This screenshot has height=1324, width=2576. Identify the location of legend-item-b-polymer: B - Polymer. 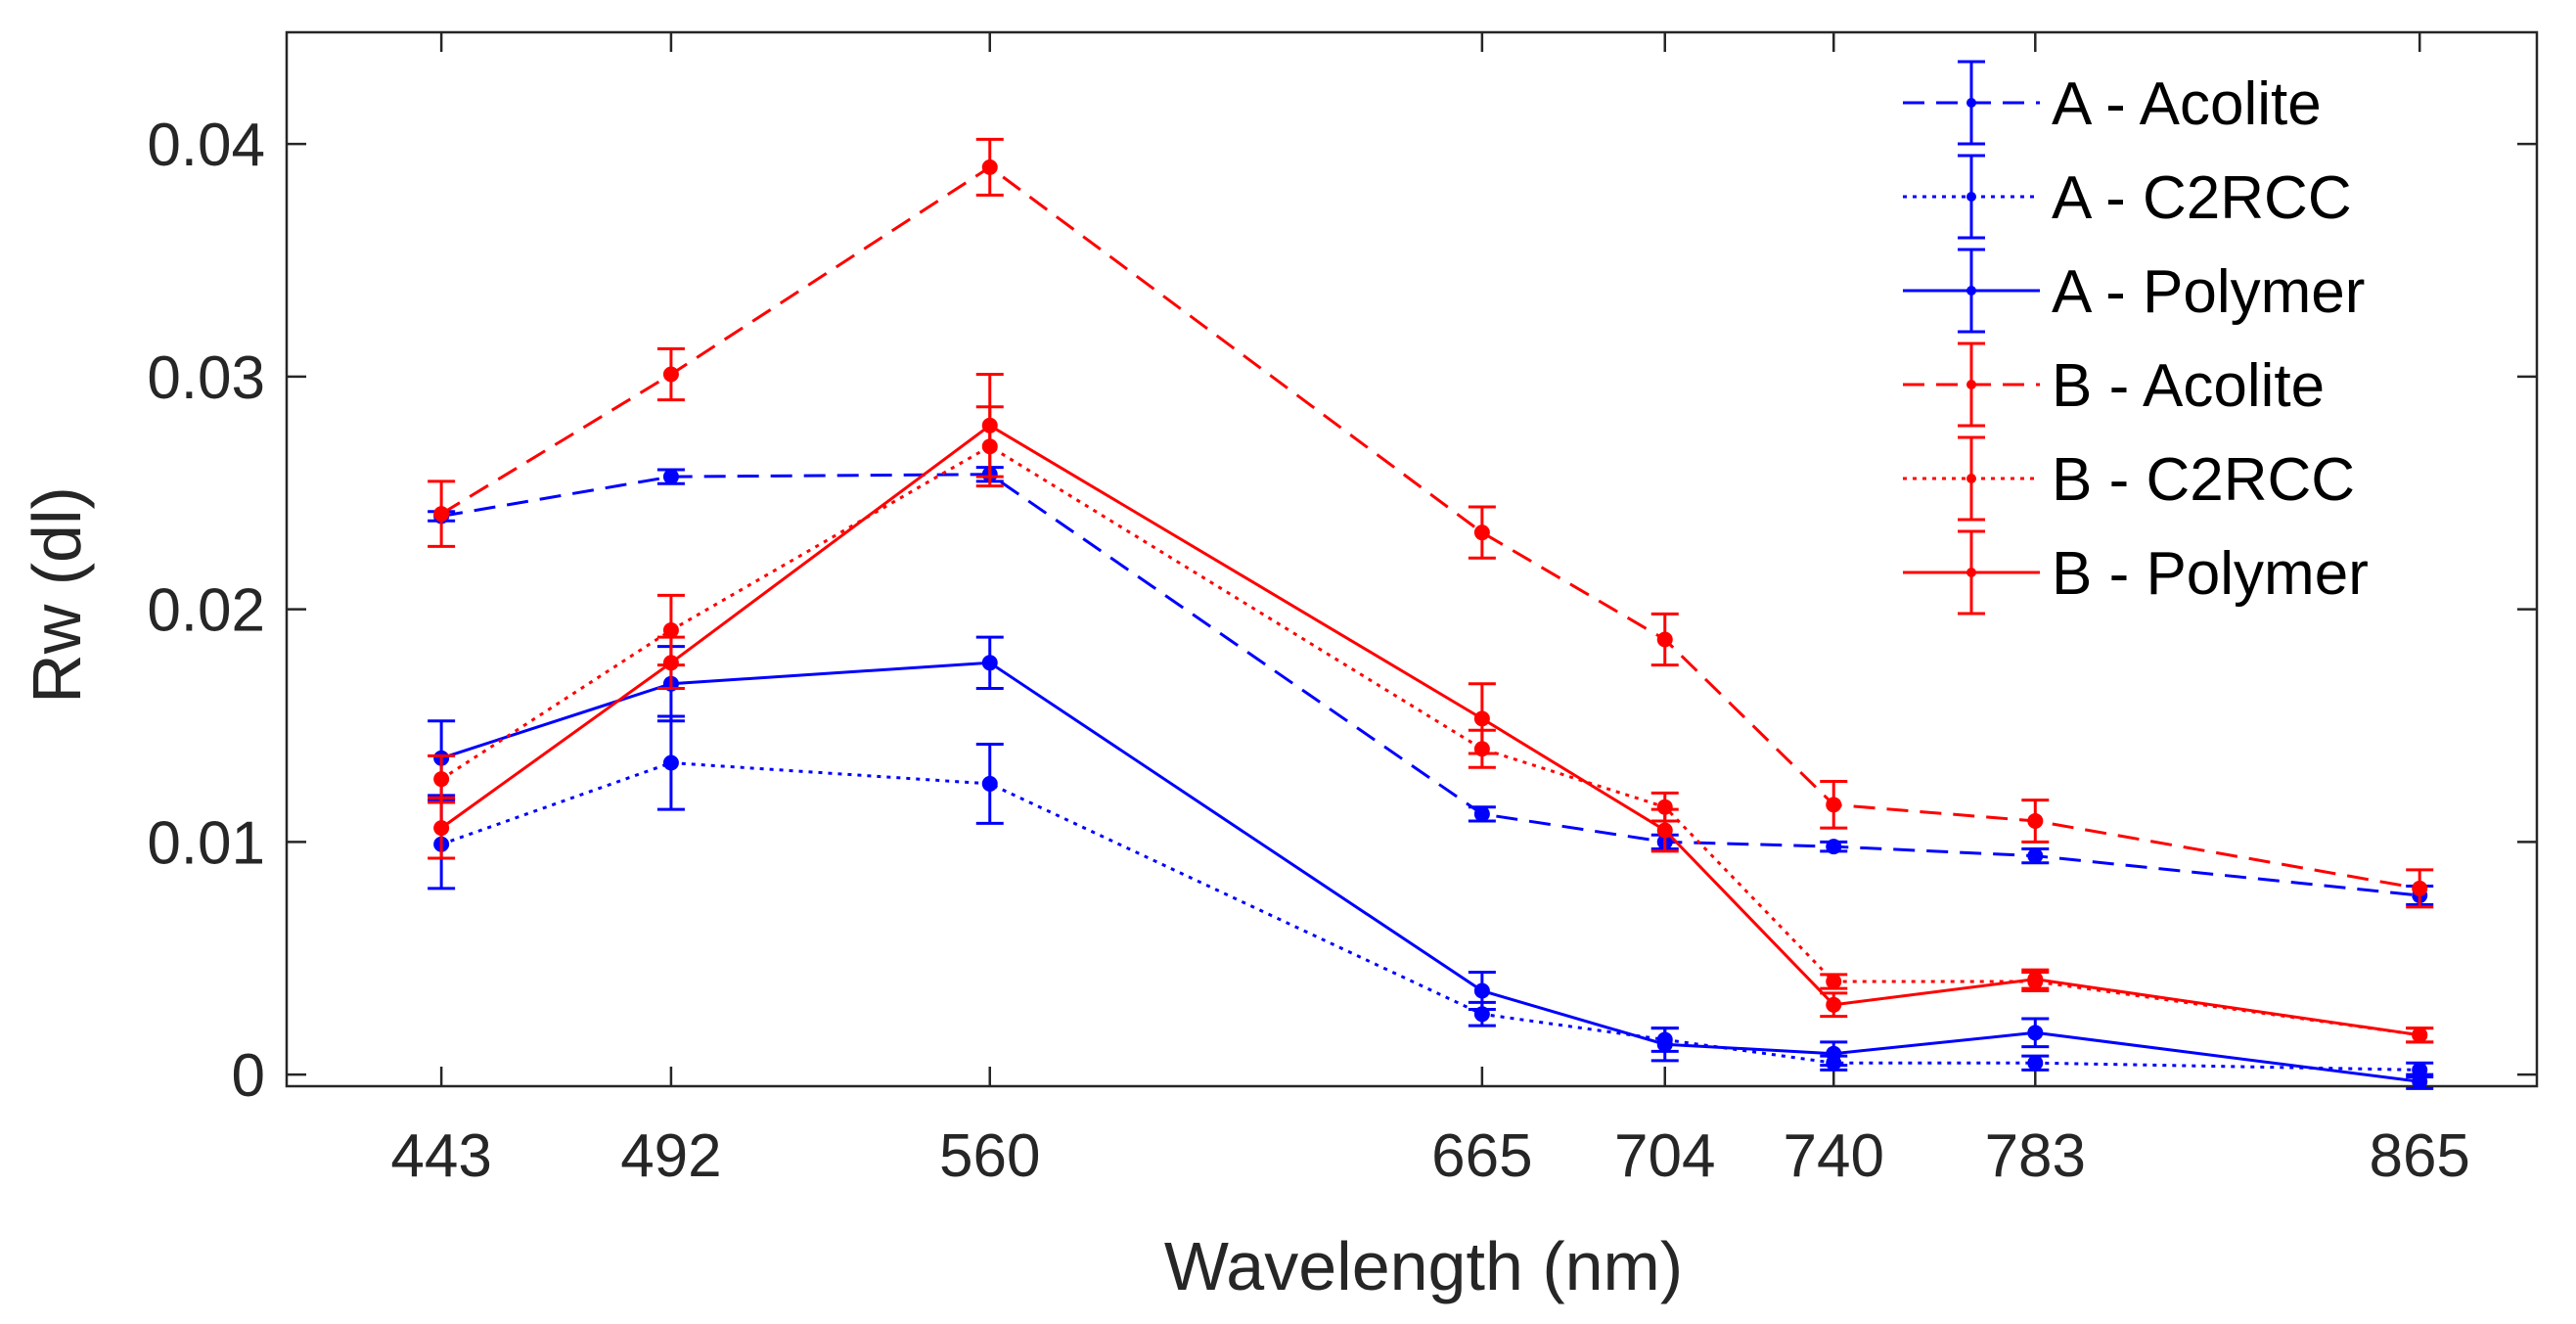
(2136, 572).